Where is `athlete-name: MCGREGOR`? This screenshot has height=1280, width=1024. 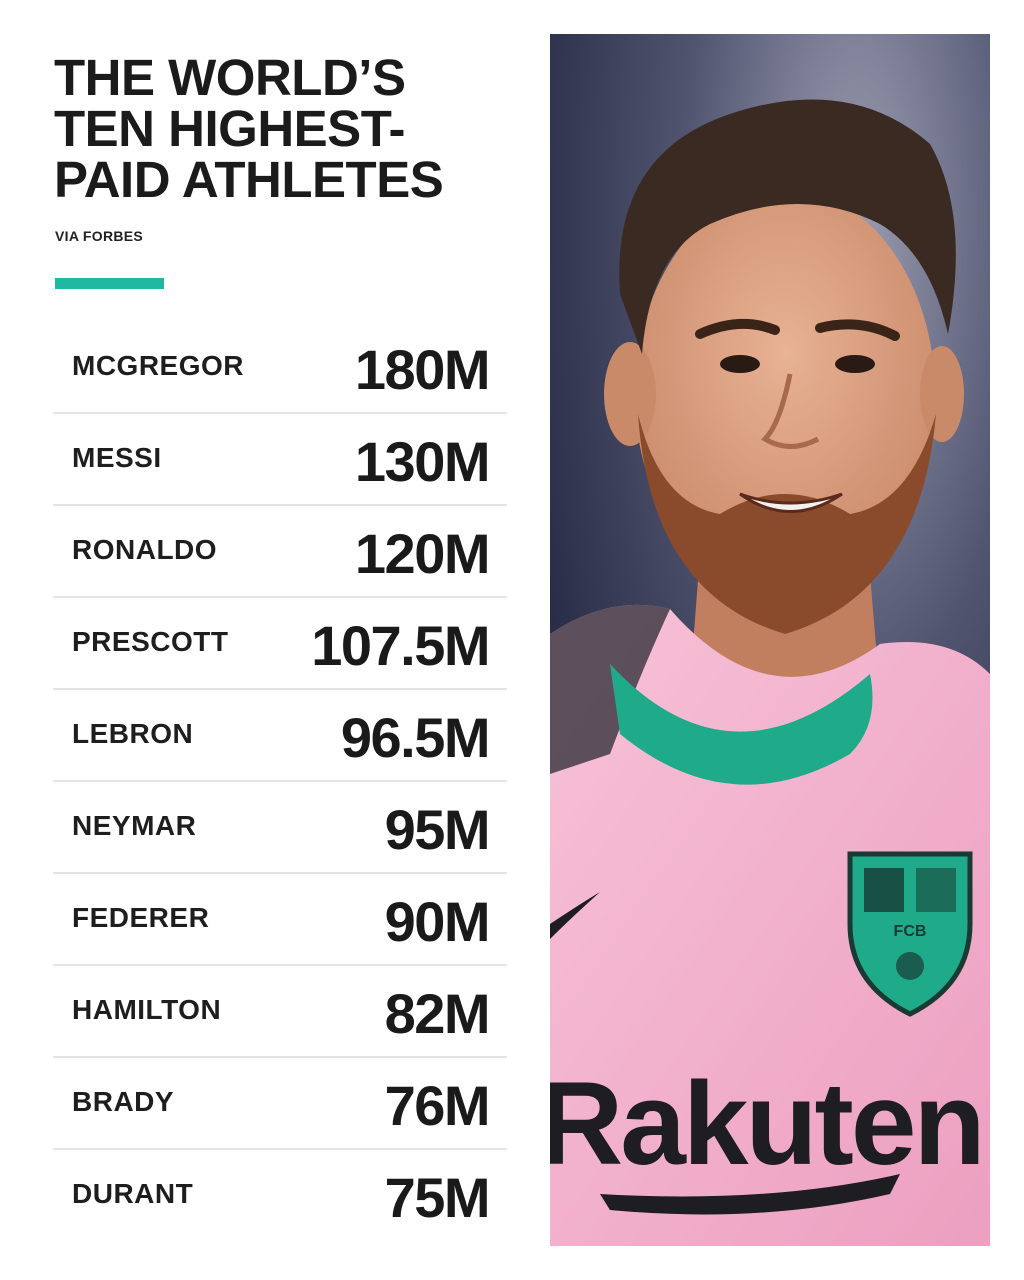 athlete-name: MCGREGOR is located at coordinates (158, 365).